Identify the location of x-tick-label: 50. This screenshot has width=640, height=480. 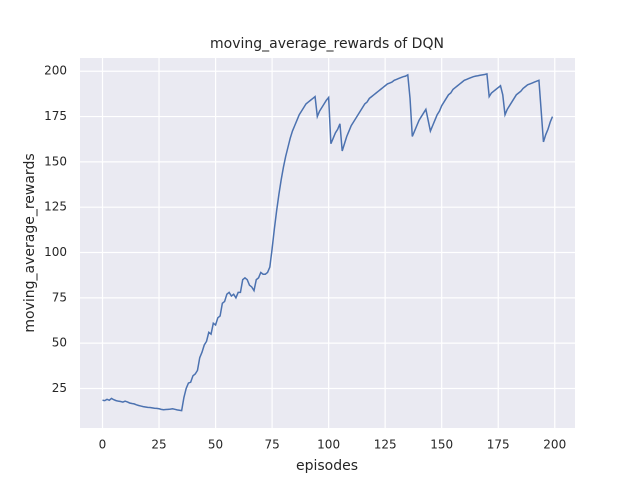
(215, 445).